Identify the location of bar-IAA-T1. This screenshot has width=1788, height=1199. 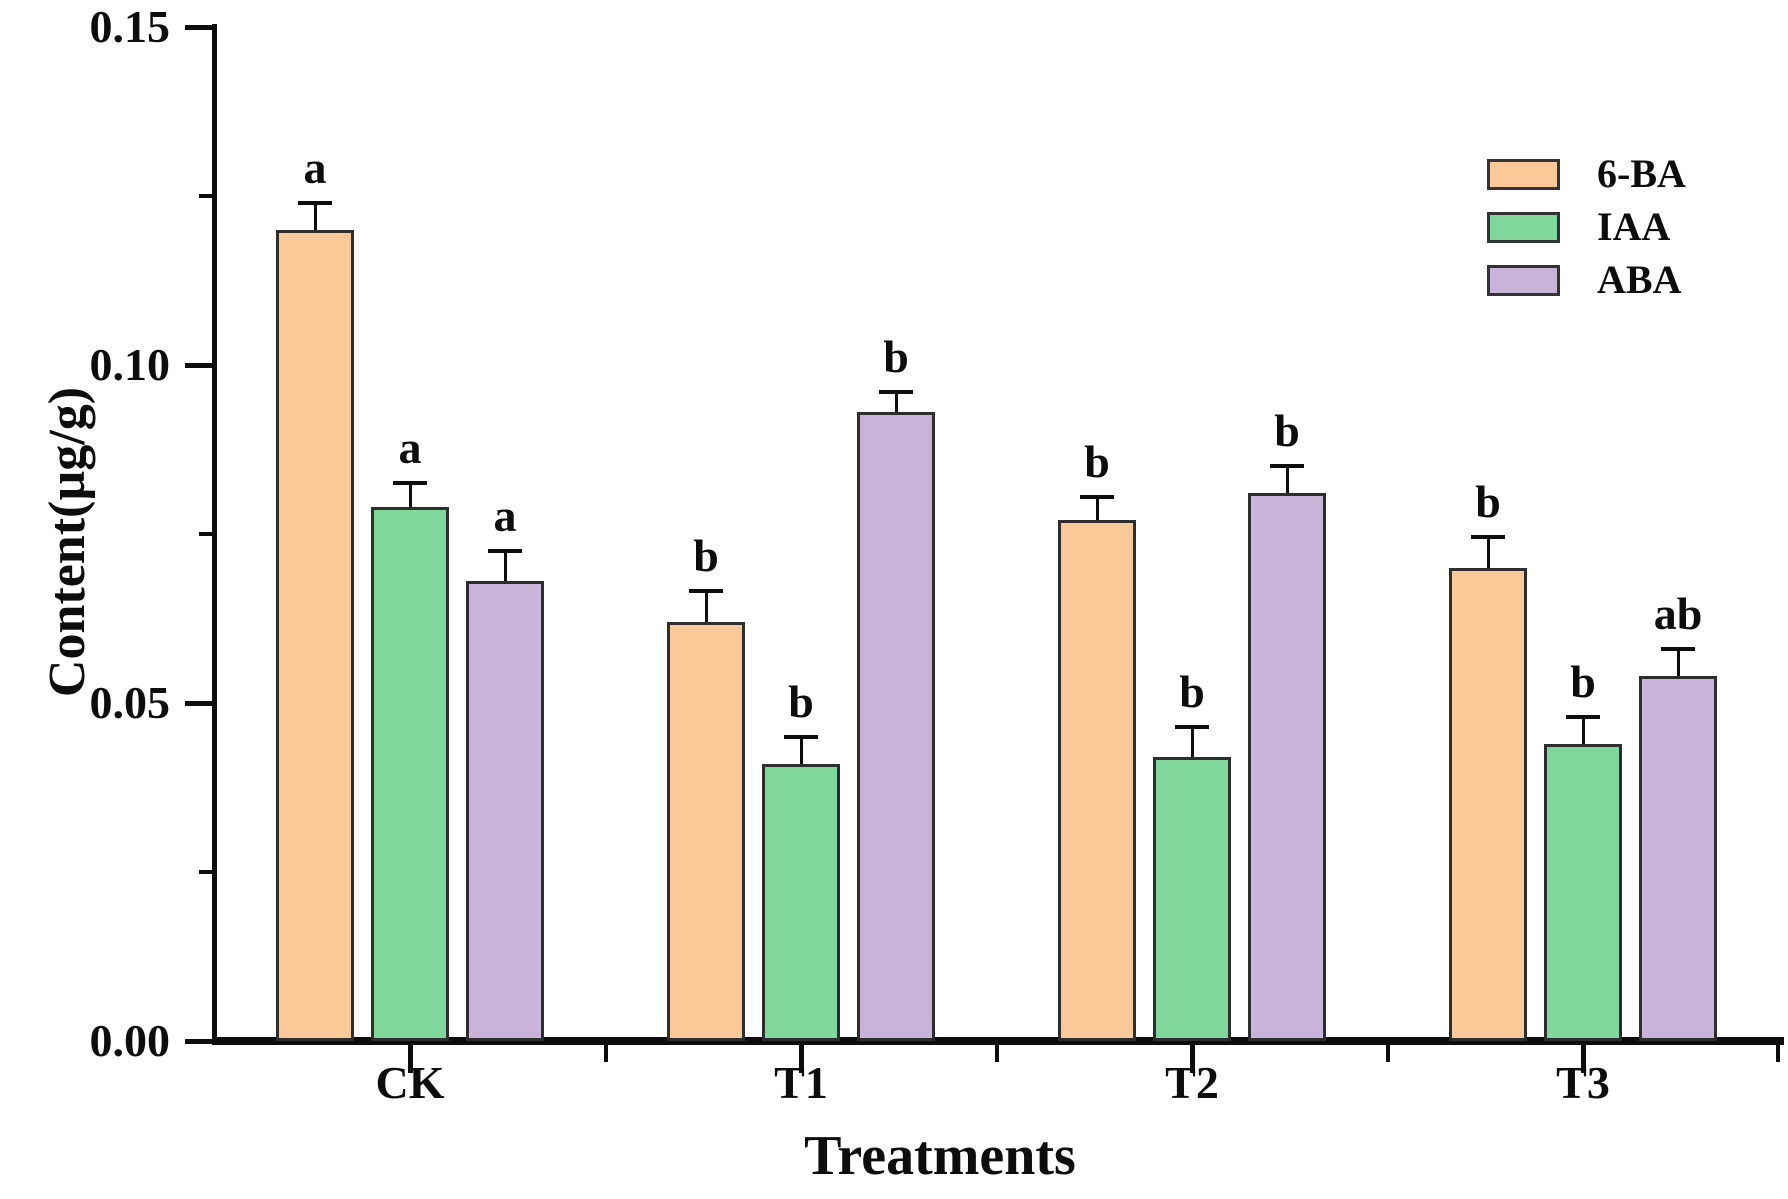
(801, 902).